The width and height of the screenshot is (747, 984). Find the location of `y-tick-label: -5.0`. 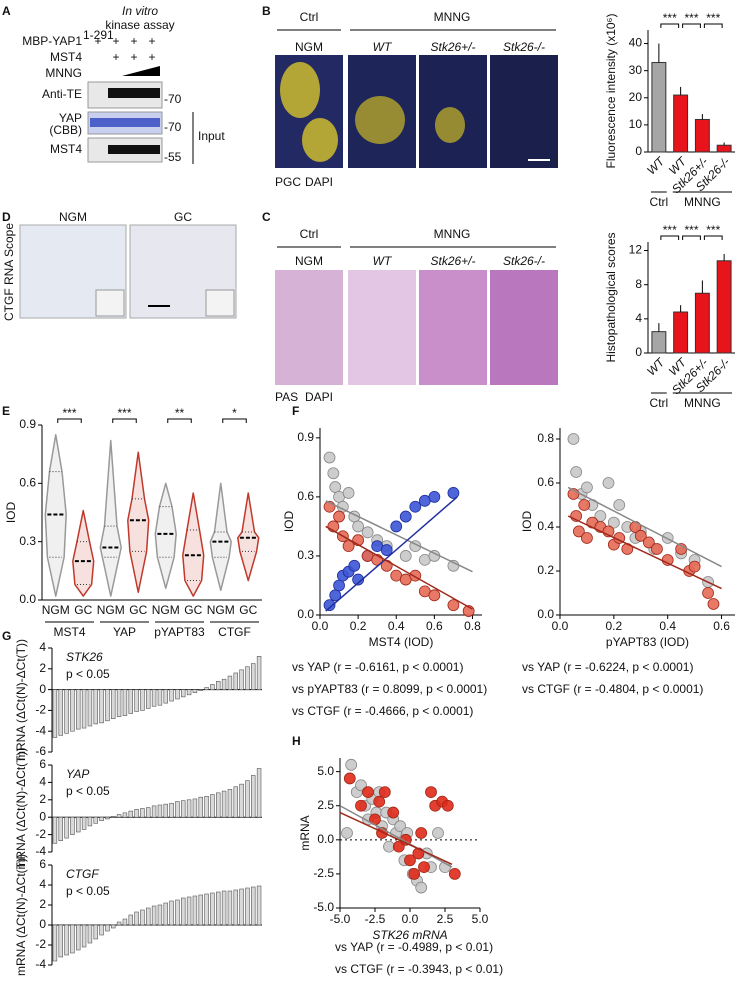

y-tick-label: -5.0 is located at coordinates (323, 907).